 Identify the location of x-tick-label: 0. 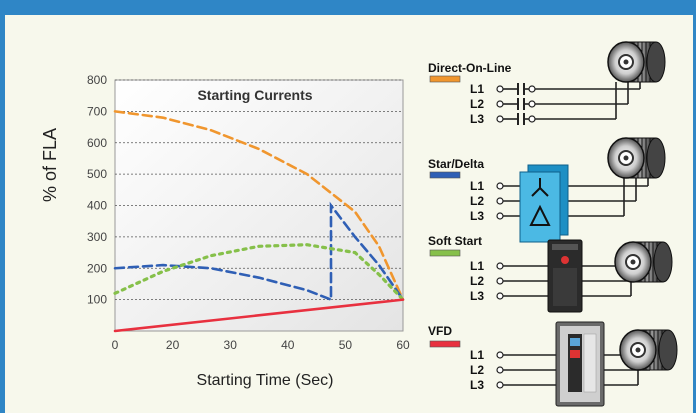
(115, 345).